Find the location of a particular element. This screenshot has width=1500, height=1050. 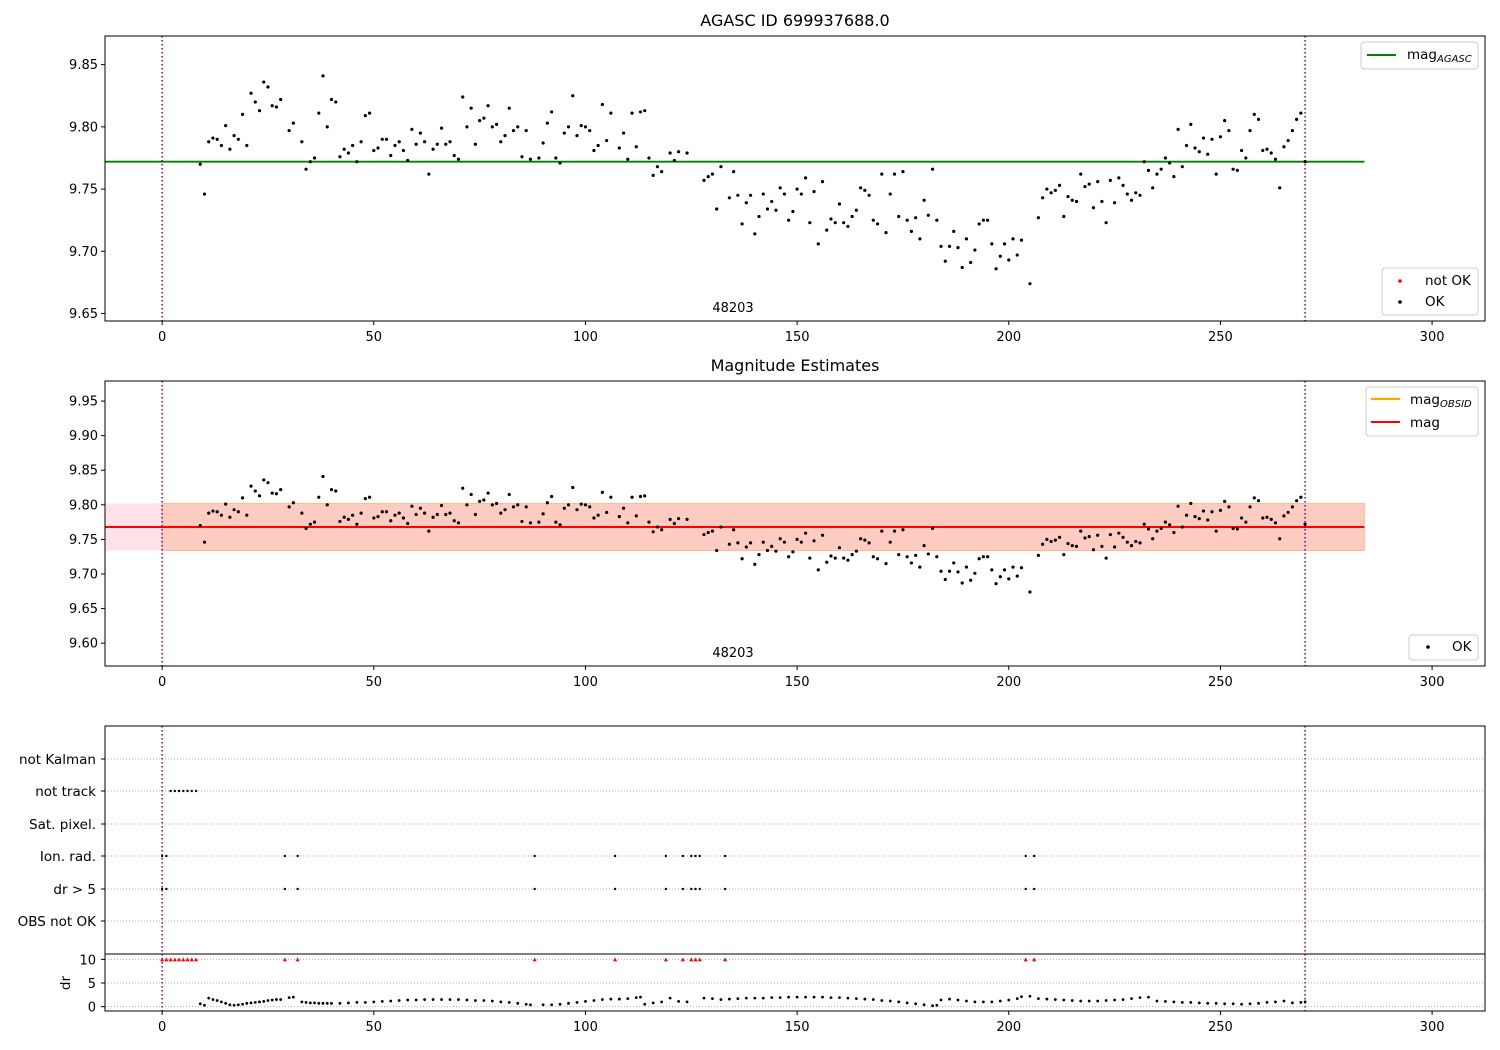

not-ok-marker is located at coordinates (1400, 281).